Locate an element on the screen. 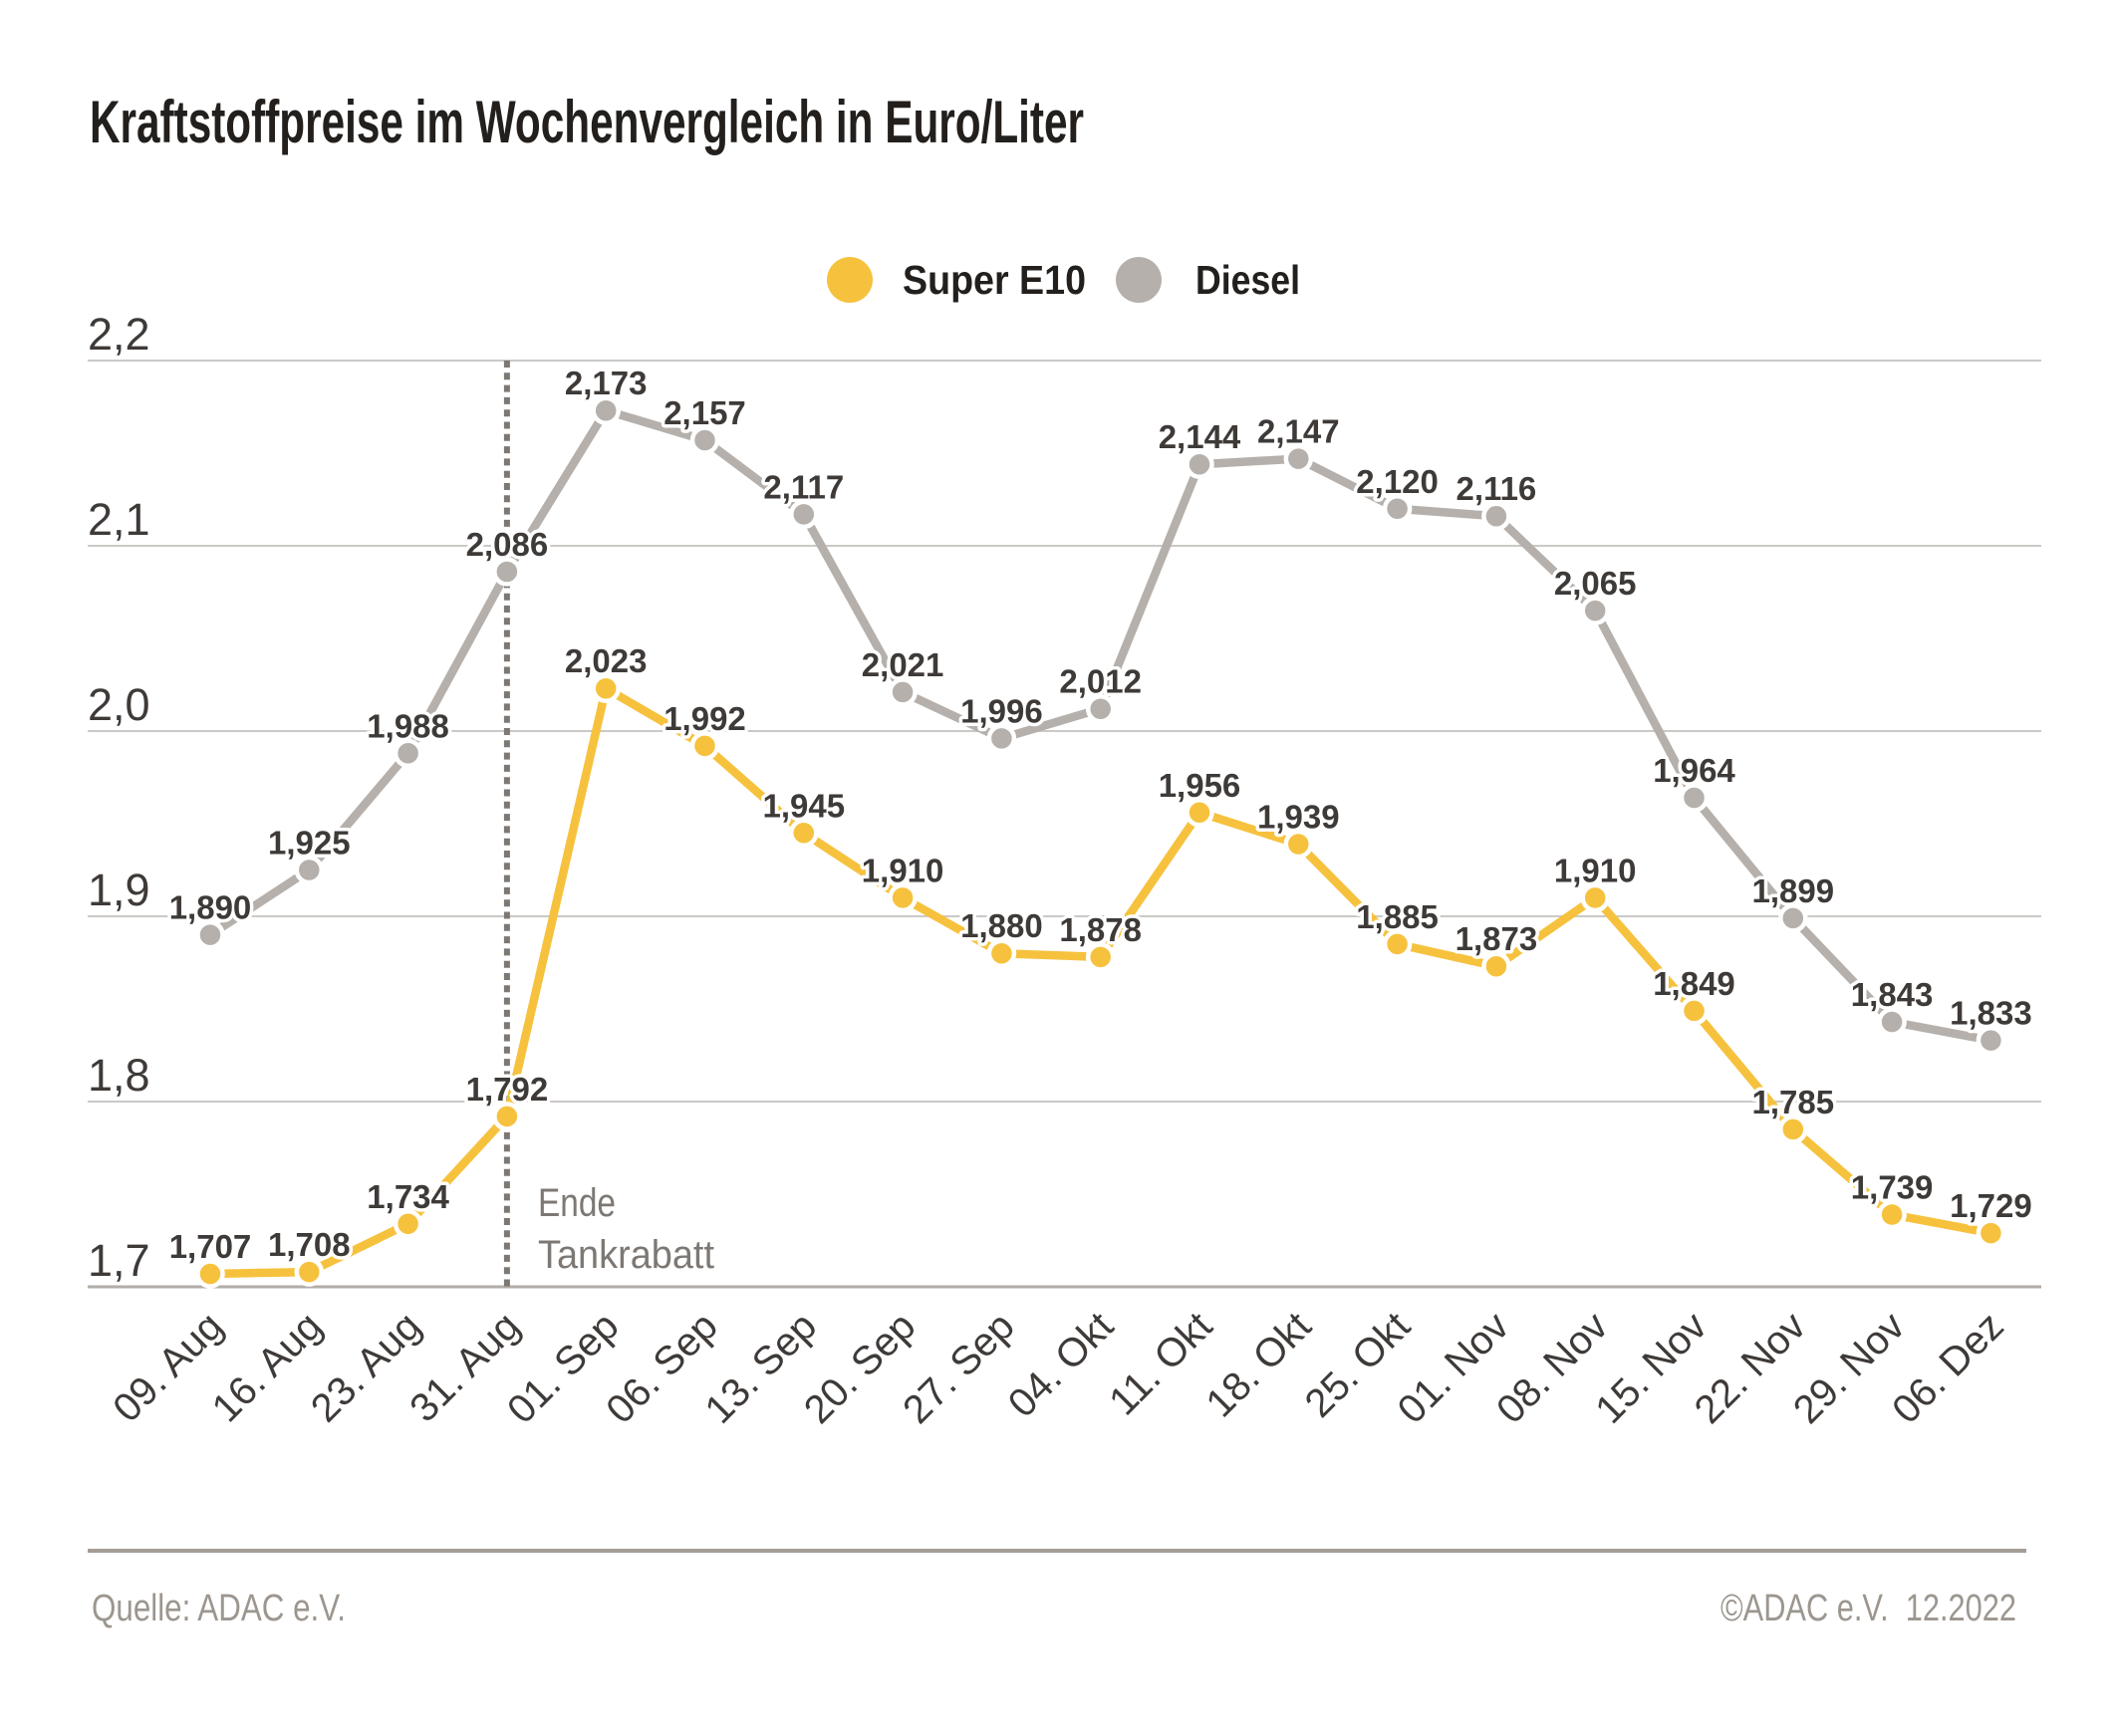 This screenshot has width=2118, height=1736. svg-text: 1,792 is located at coordinates (507, 1089).